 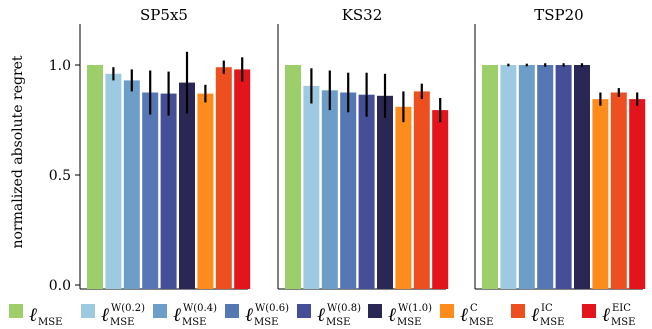 What do you see at coordinates (257, 315) in the screenshot?
I see `legend-item: ℓ MSE W(0.6)` at bounding box center [257, 315].